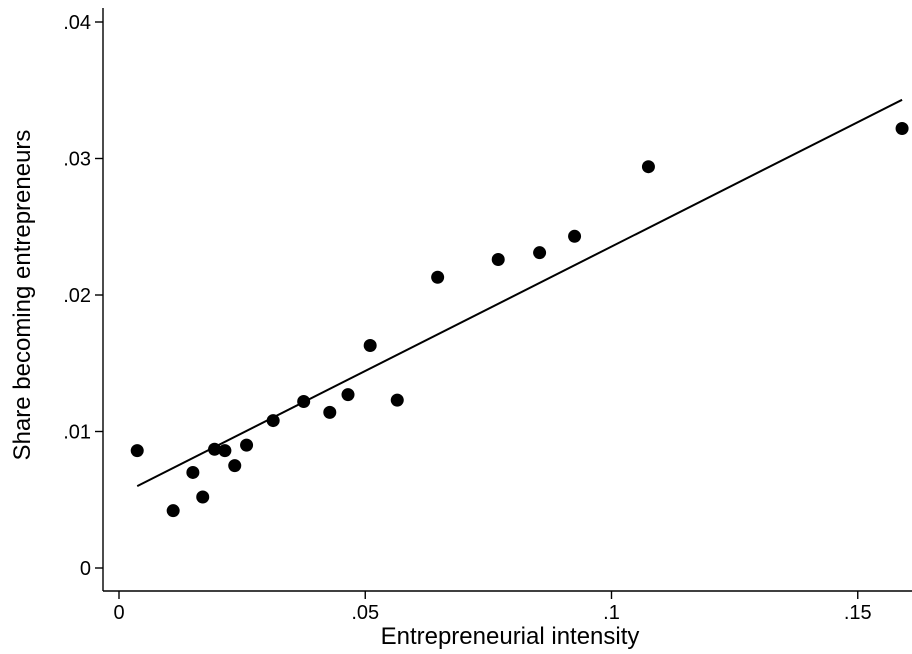 Image resolution: width=912 pixels, height=654 pixels. What do you see at coordinates (85, 569) in the screenshot?
I see `y-tick-label: 0` at bounding box center [85, 569].